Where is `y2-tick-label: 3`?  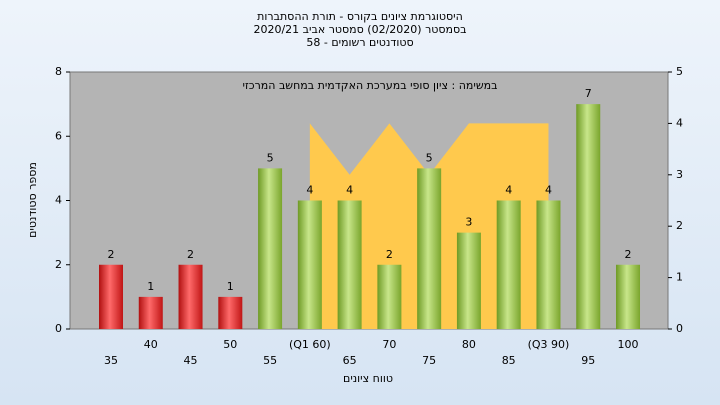 y2-tick-label: 3 is located at coordinates (679, 174).